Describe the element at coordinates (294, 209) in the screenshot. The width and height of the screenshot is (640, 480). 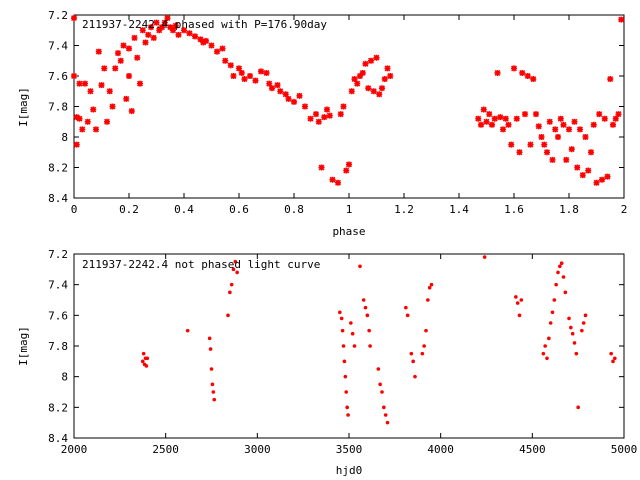
I see `x-tick-label: 0.8` at that location.